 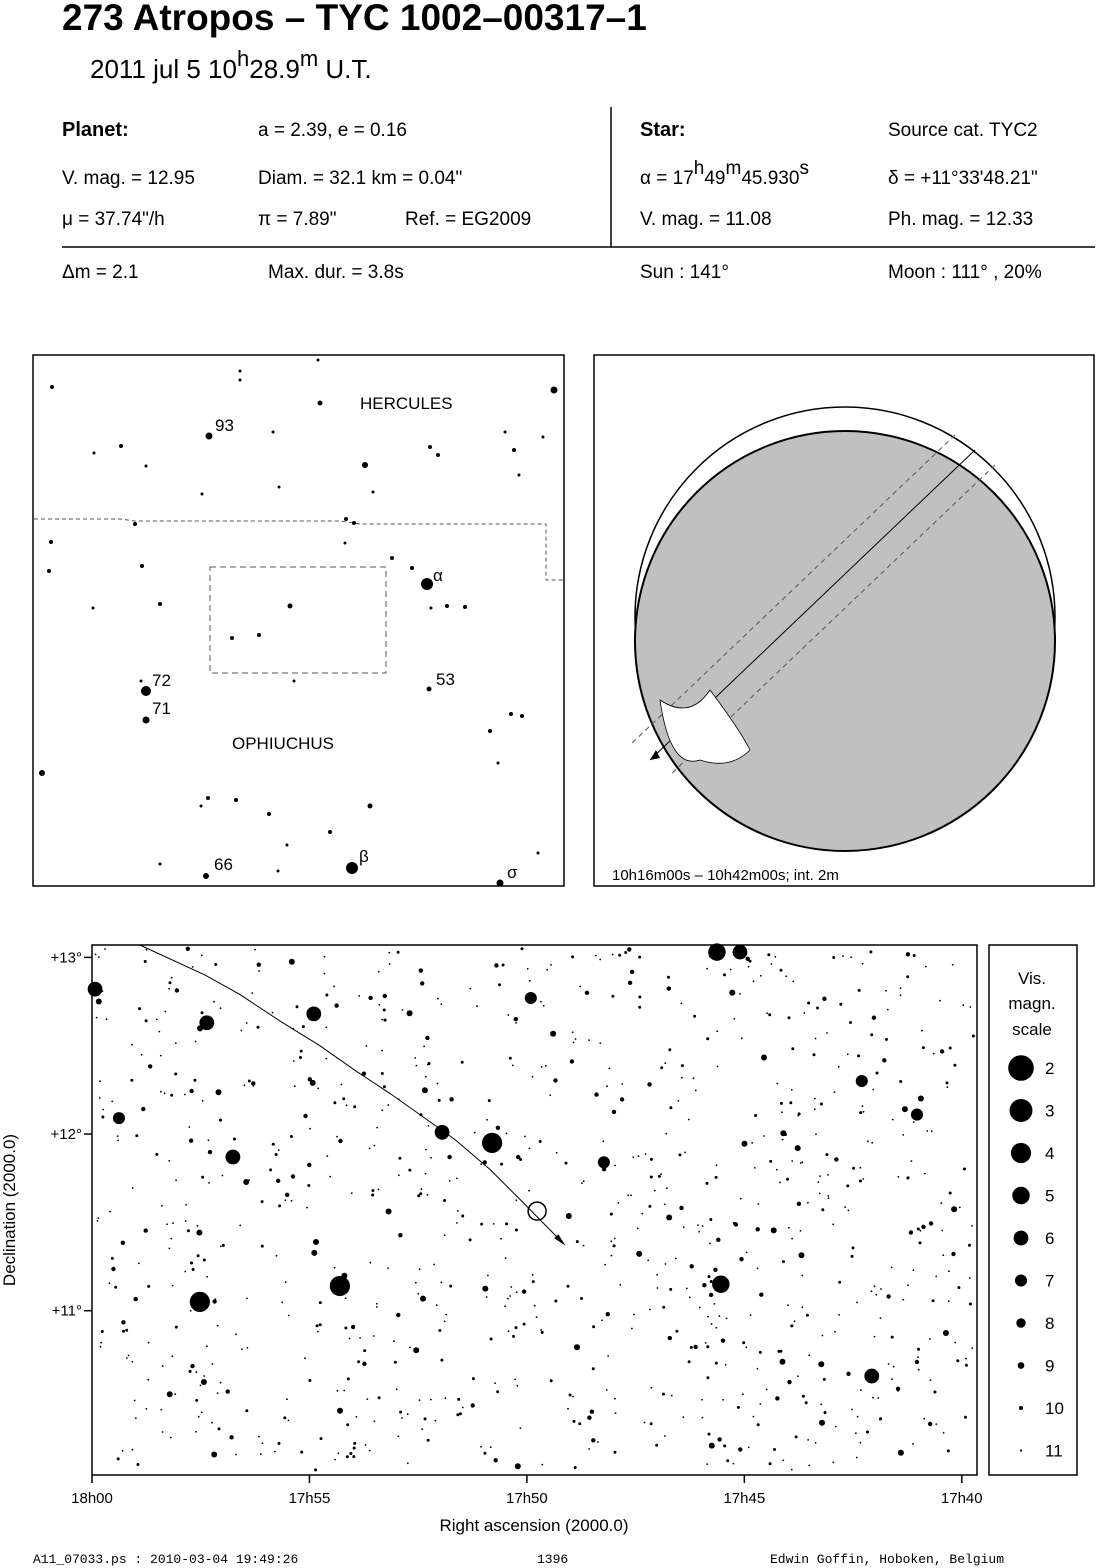 I want to click on legend-label: 4, so click(x=1049, y=1153).